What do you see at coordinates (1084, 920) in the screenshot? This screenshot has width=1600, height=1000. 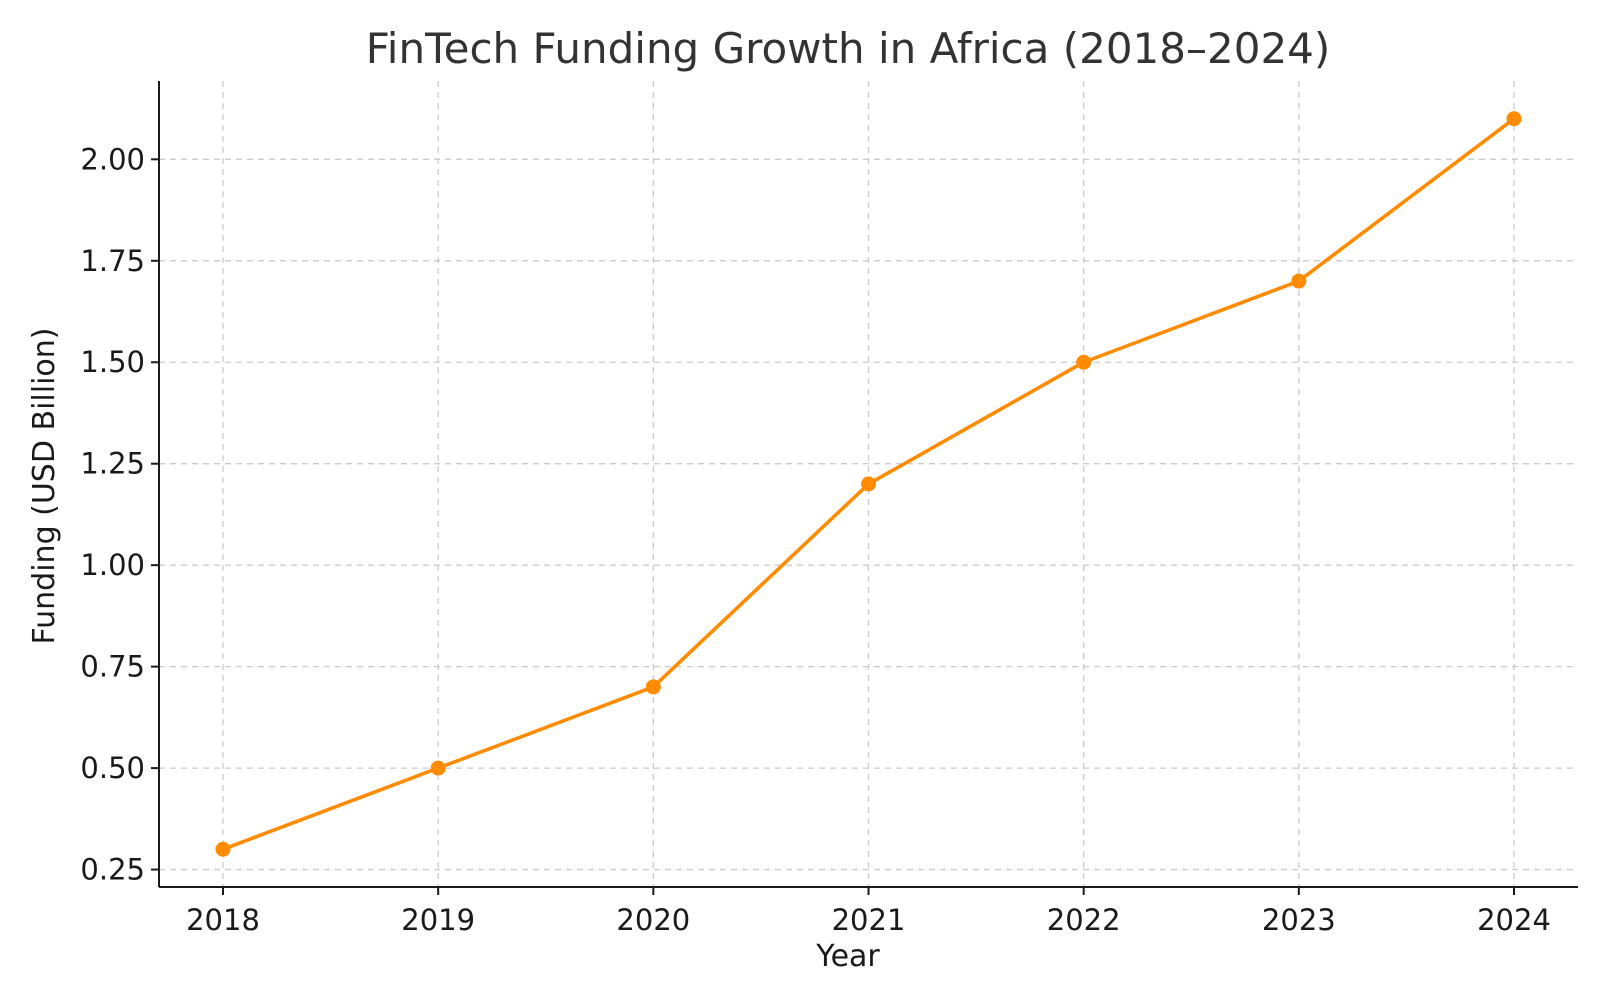 I see `x-tick-label: 2022` at bounding box center [1084, 920].